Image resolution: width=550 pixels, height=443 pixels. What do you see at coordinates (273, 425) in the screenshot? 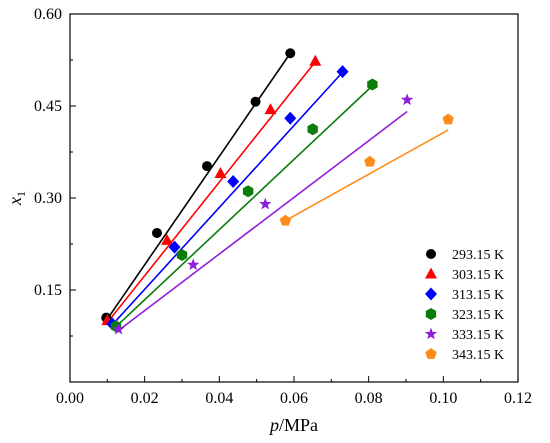
I see `x-axis-variable: p` at bounding box center [273, 425].